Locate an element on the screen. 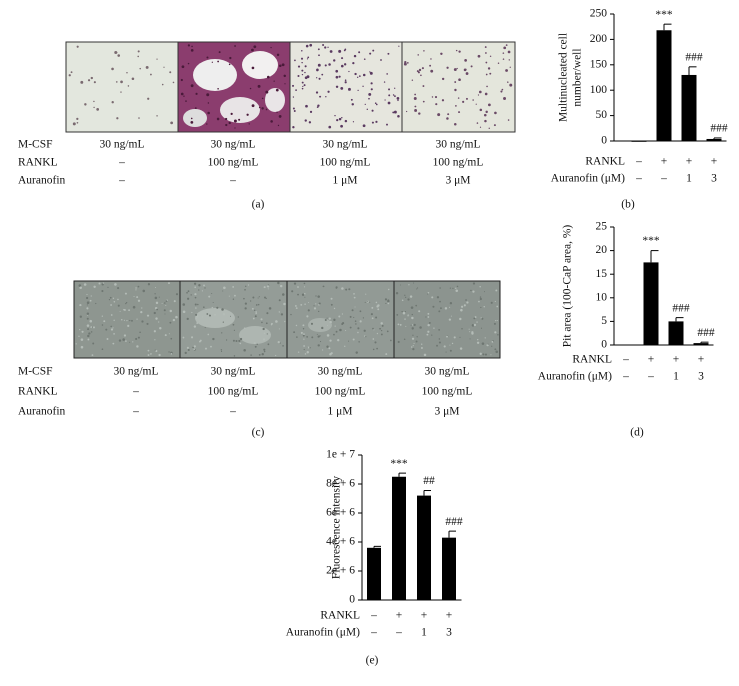 The image size is (739, 686). micrographs-a is located at coordinates (290, 87).